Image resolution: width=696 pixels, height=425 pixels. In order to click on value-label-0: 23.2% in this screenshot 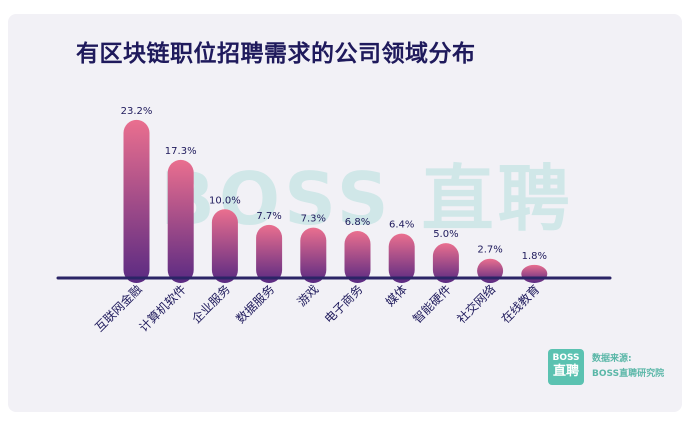, I will do `click(137, 111)`.